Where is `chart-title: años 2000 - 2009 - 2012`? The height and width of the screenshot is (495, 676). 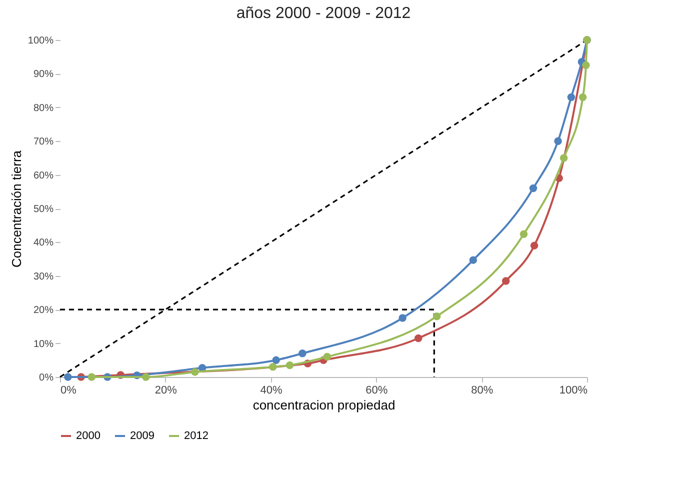
chart-title: años 2000 - 2009 - 2012 is located at coordinates (323, 13).